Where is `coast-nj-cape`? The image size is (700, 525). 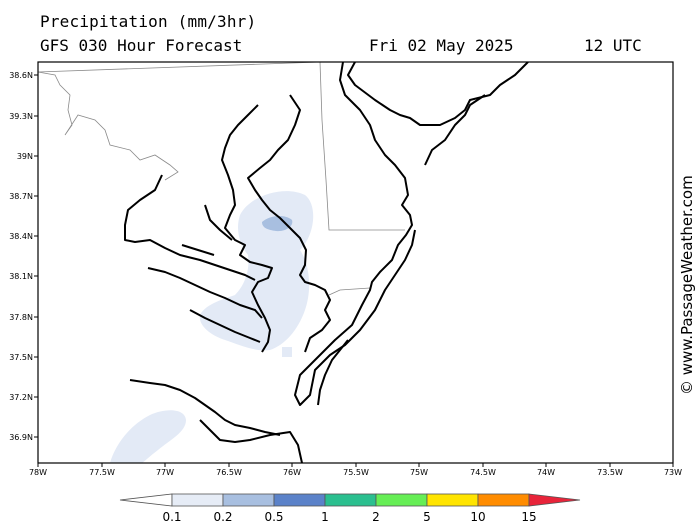 coast-nj-cape is located at coordinates (455, 130).